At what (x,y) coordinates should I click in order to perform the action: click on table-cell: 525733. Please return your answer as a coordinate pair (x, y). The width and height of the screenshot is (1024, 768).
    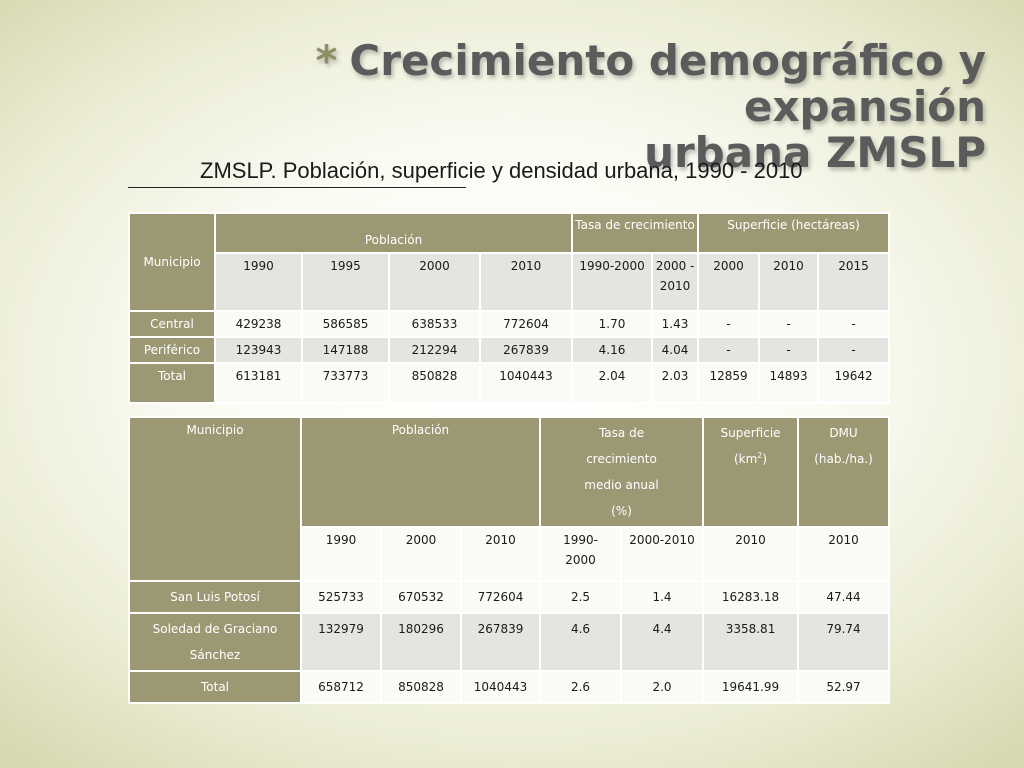
    Looking at the image, I should click on (341, 597).